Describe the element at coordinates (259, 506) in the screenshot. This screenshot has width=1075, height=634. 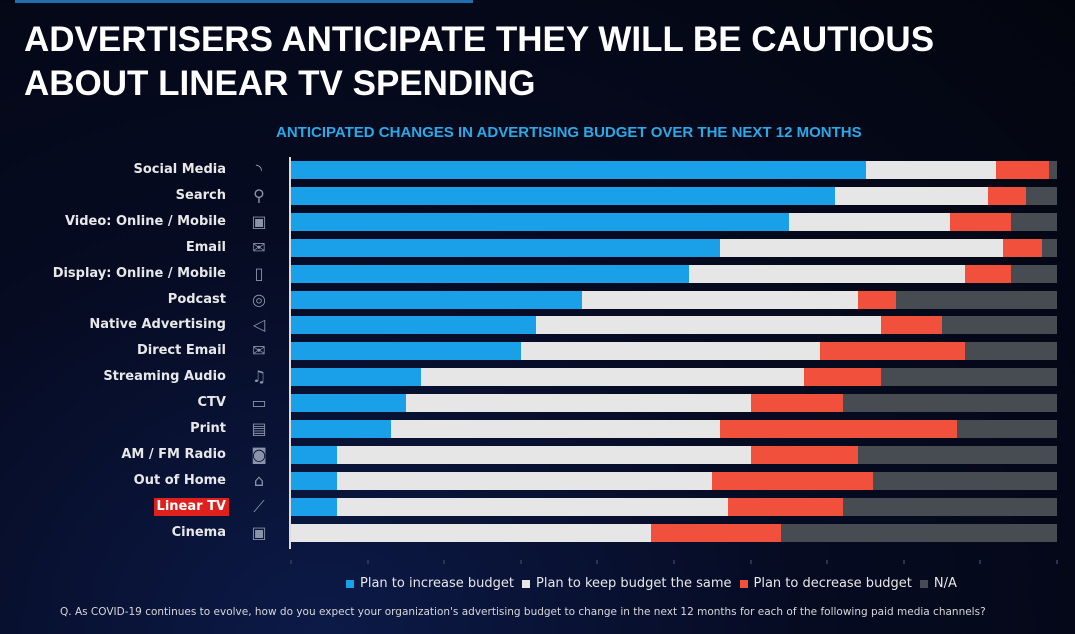
I see `remote-control-icon: ⟋` at that location.